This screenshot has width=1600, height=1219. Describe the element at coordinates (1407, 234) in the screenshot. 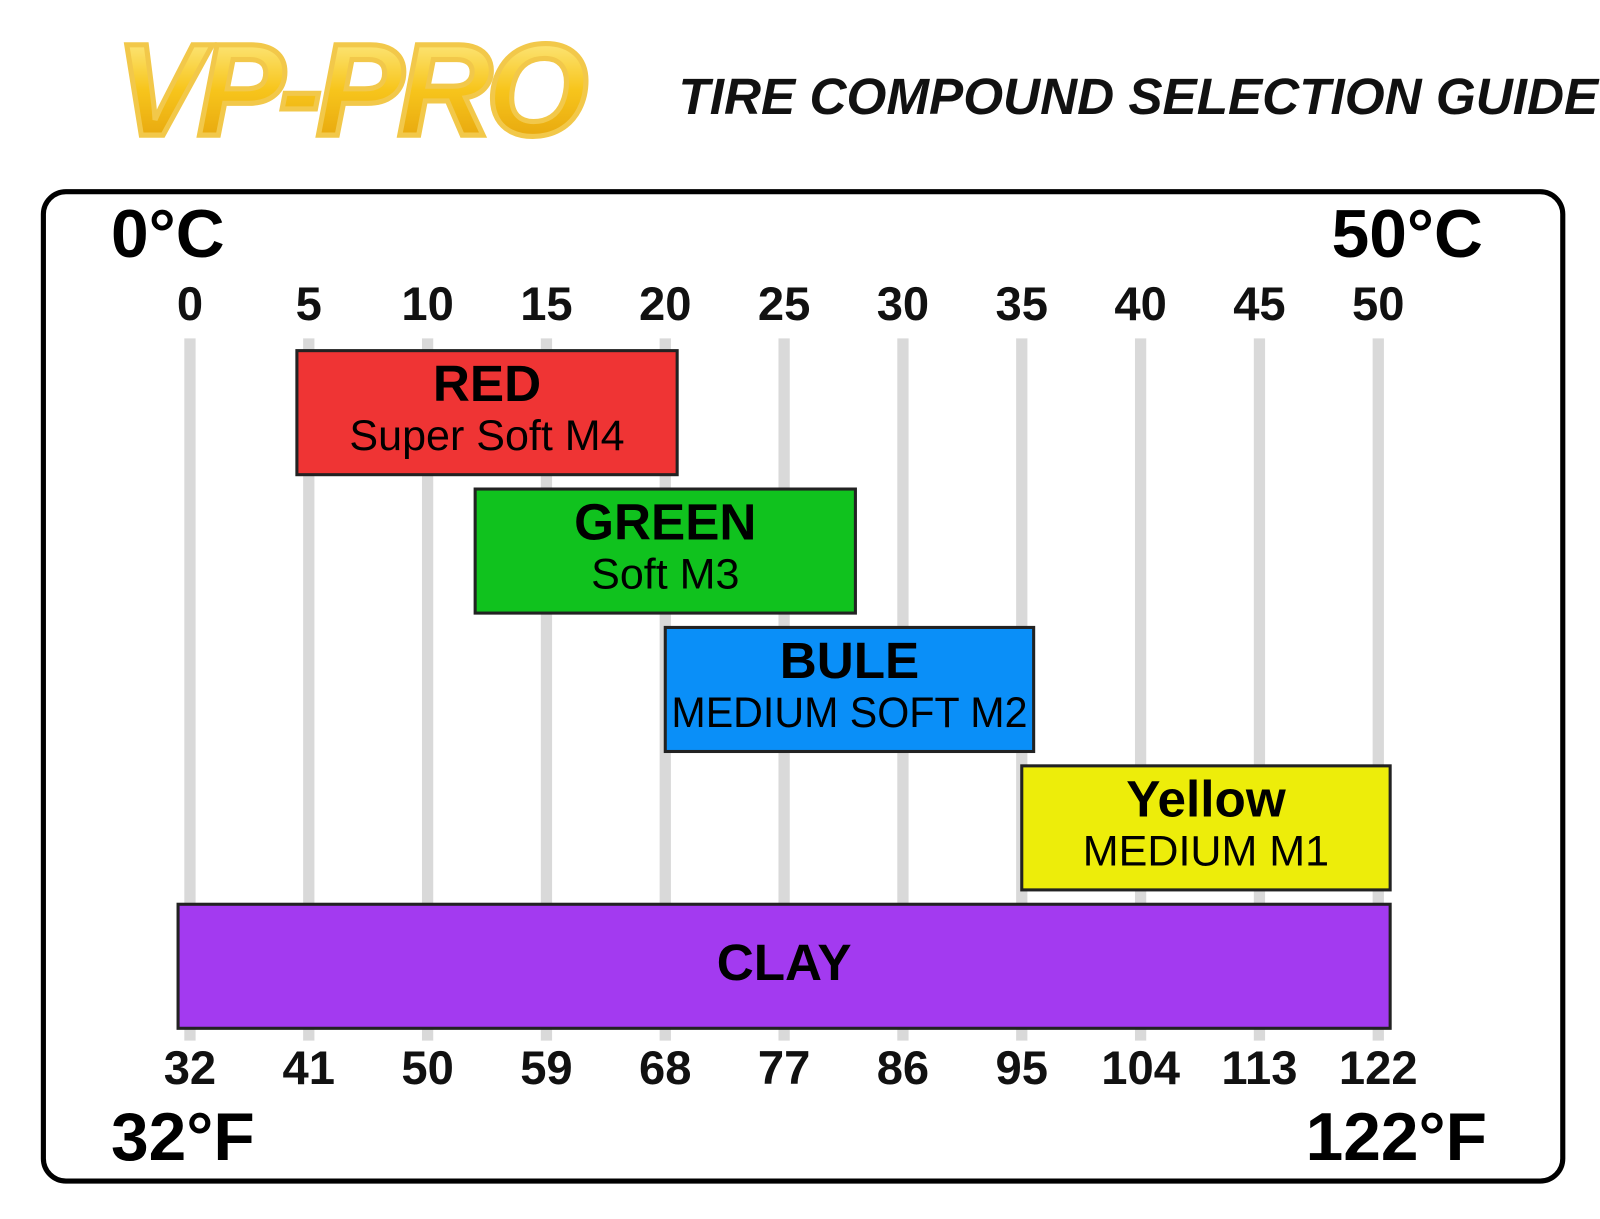

I see `x-axis-end-label: 50°C` at that location.